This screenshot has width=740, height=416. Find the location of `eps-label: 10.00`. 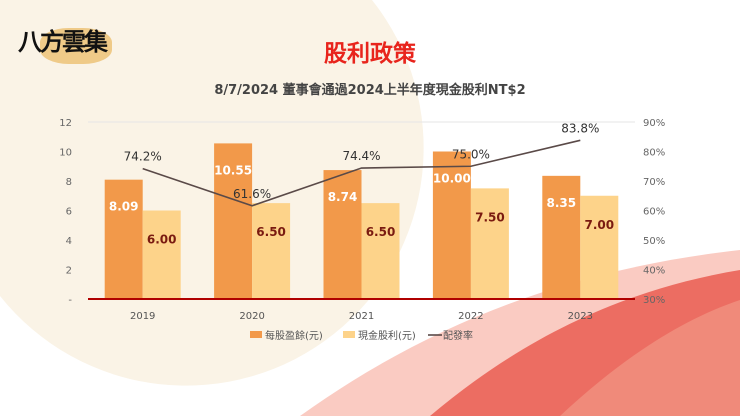

eps-label: 10.00 is located at coordinates (452, 179).